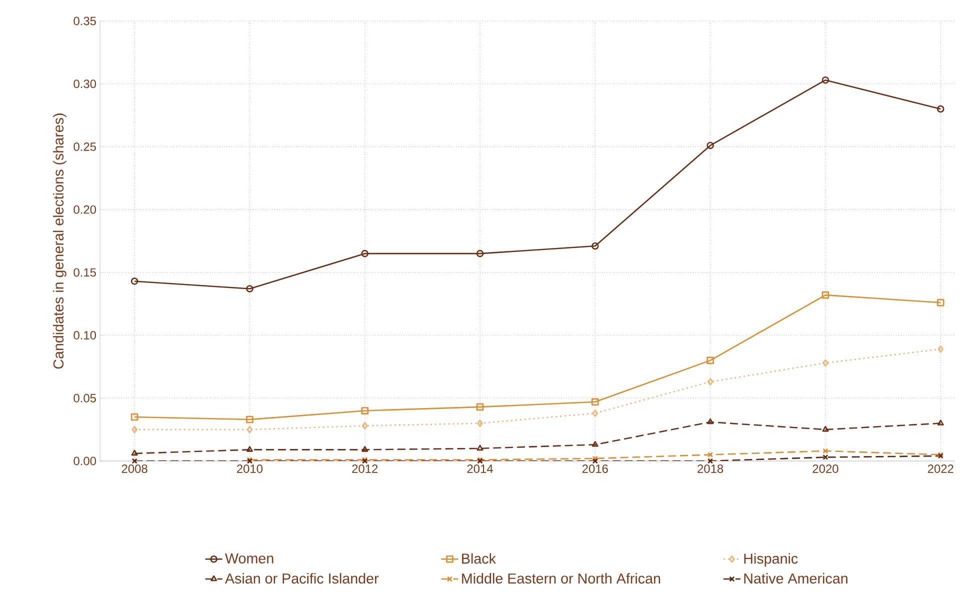 Image resolution: width=974 pixels, height=609 pixels. I want to click on y-tick-label: 0.30, so click(85, 84).